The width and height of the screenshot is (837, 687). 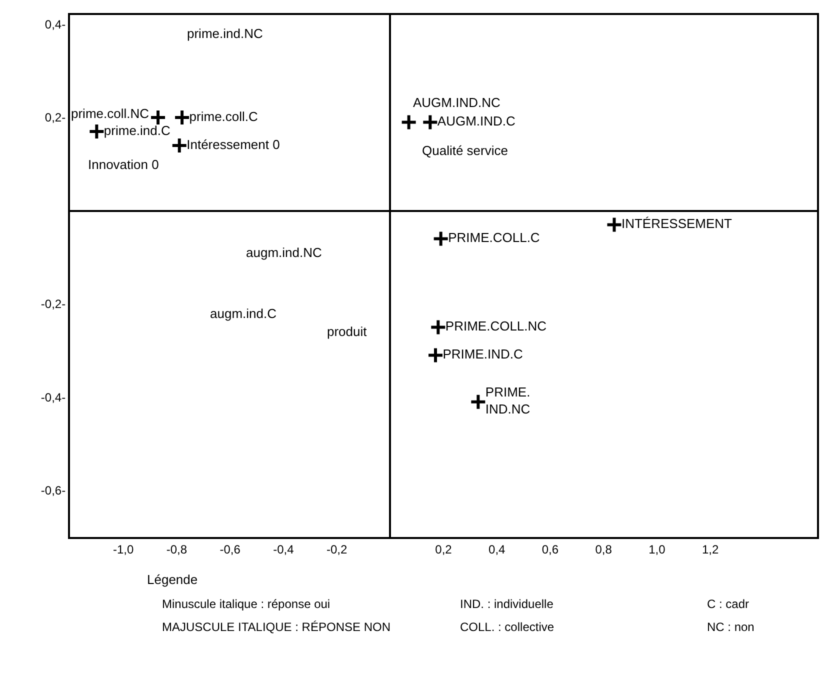 What do you see at coordinates (246, 604) in the screenshot?
I see `text: Minuscule italique : réponse oui` at bounding box center [246, 604].